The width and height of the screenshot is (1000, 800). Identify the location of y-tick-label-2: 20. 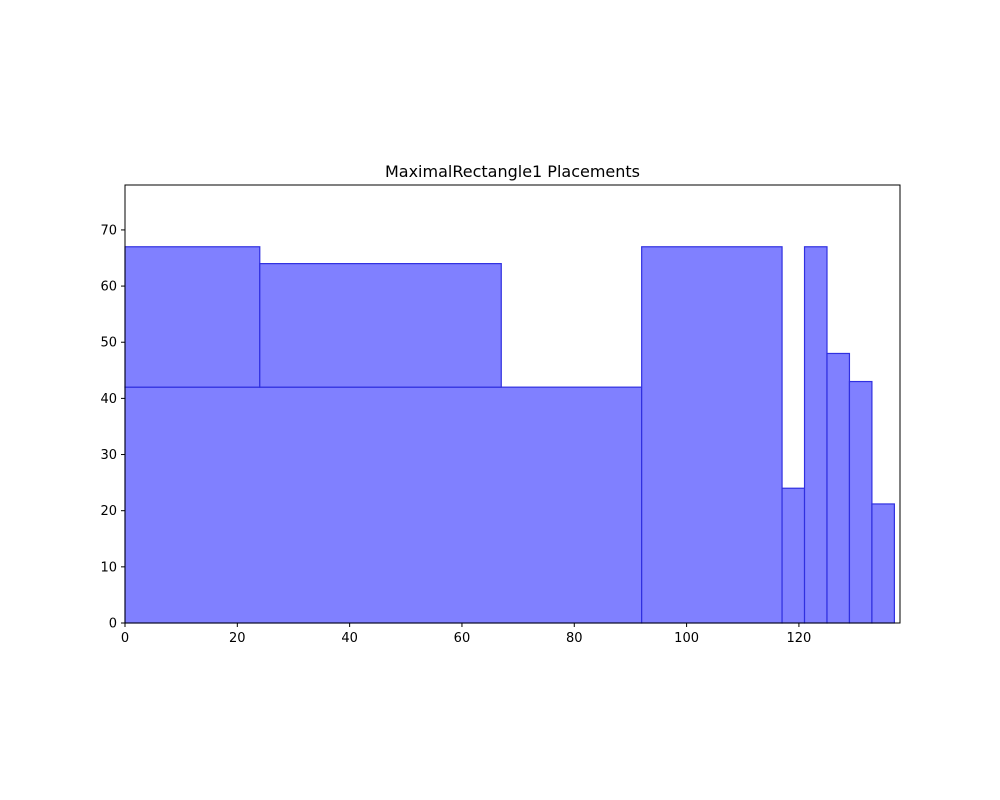
(108, 511).